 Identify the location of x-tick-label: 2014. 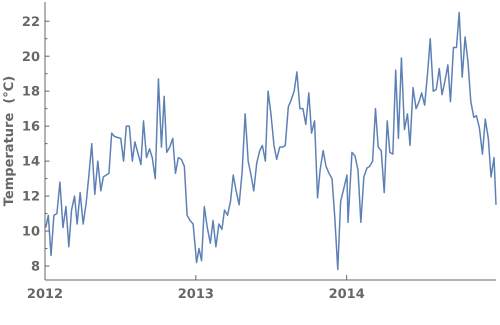
(346, 294).